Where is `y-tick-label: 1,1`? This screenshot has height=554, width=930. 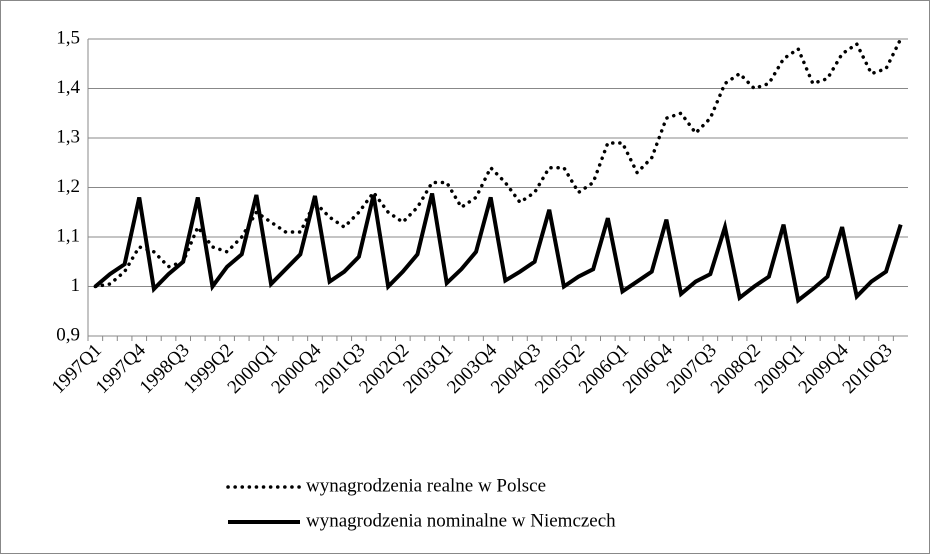
y-tick-label: 1,1 is located at coordinates (68, 235).